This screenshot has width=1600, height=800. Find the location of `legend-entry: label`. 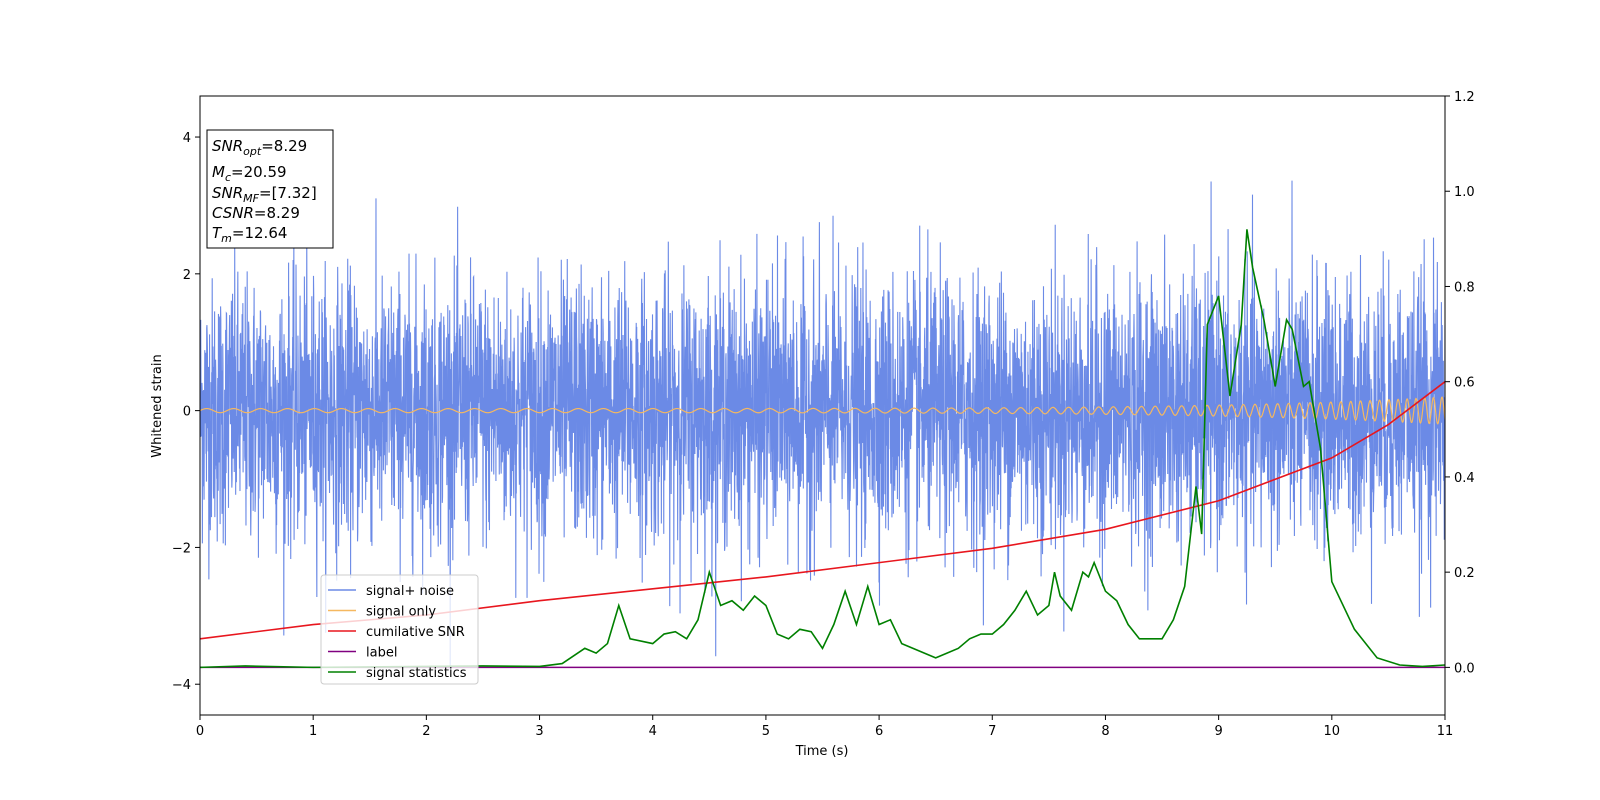

legend-entry: label is located at coordinates (381, 653).